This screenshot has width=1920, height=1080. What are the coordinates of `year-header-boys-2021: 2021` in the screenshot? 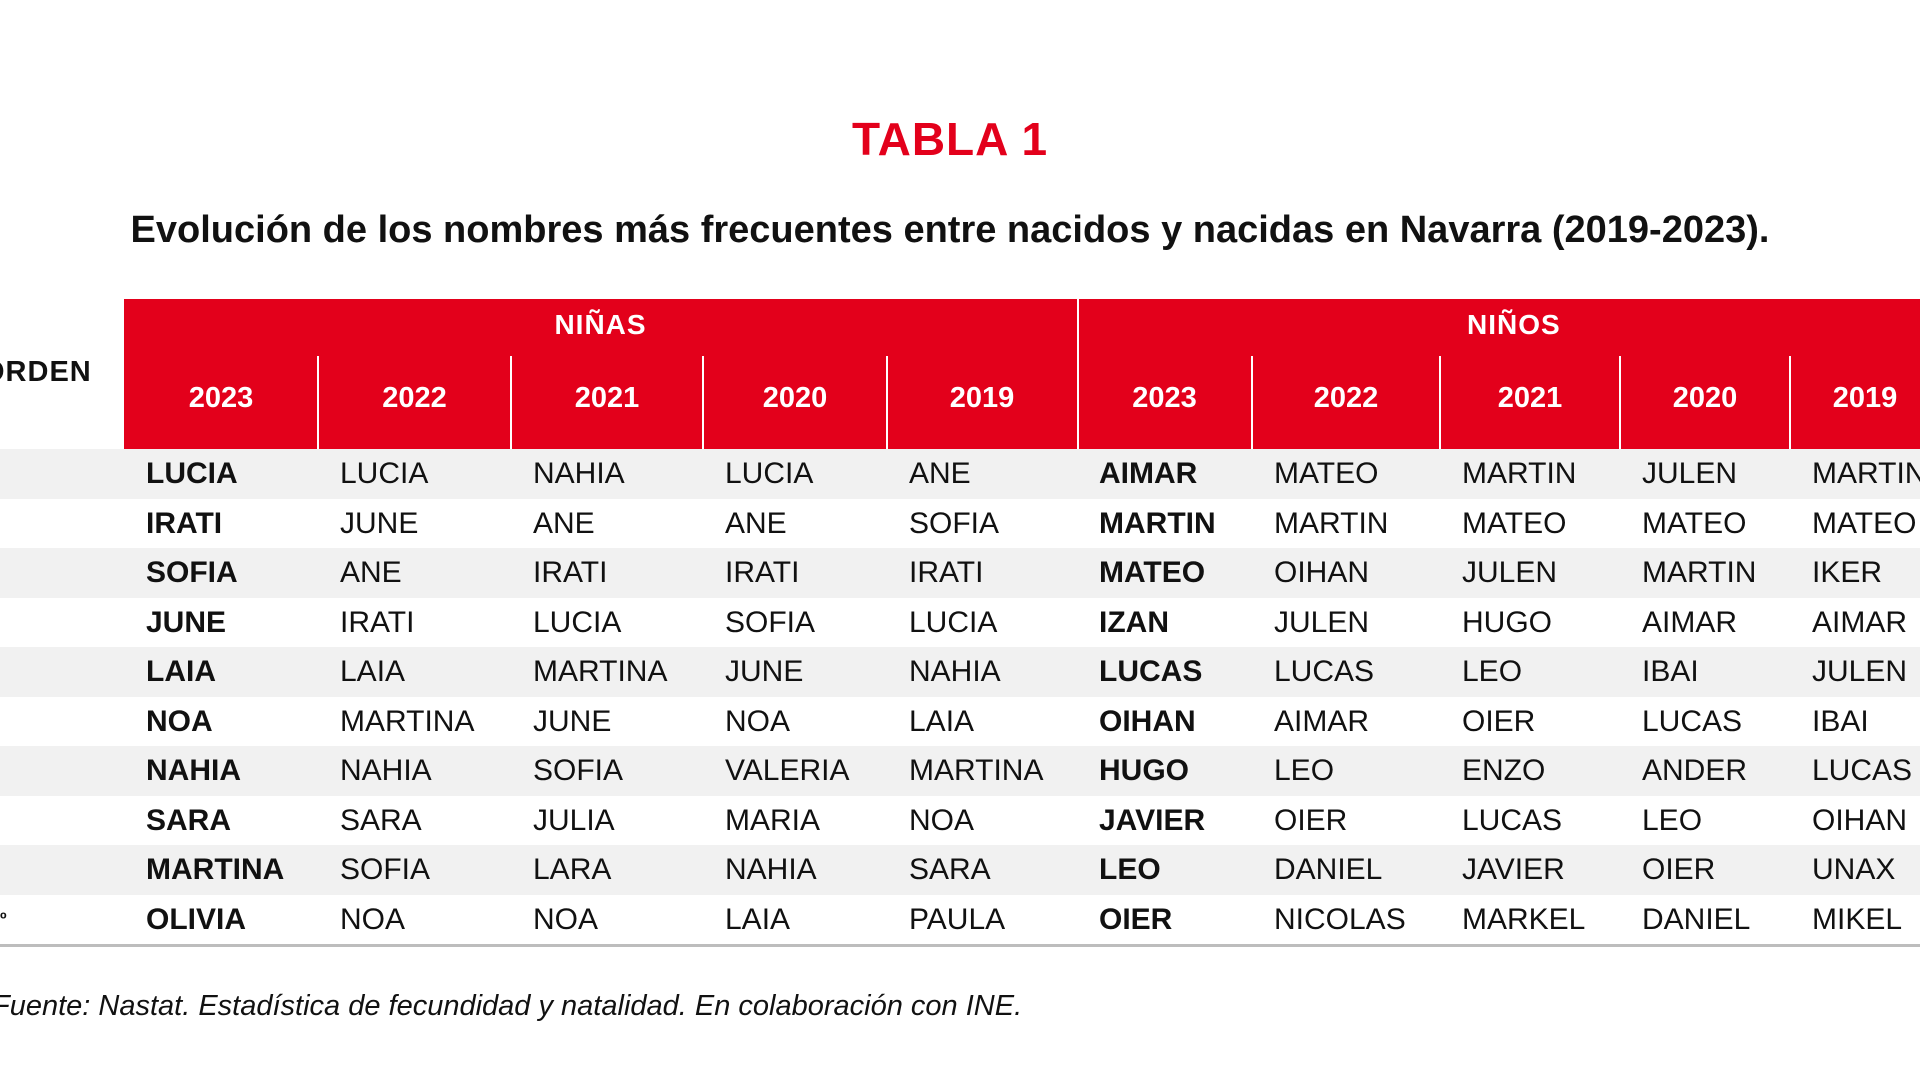 It's located at (1530, 398).